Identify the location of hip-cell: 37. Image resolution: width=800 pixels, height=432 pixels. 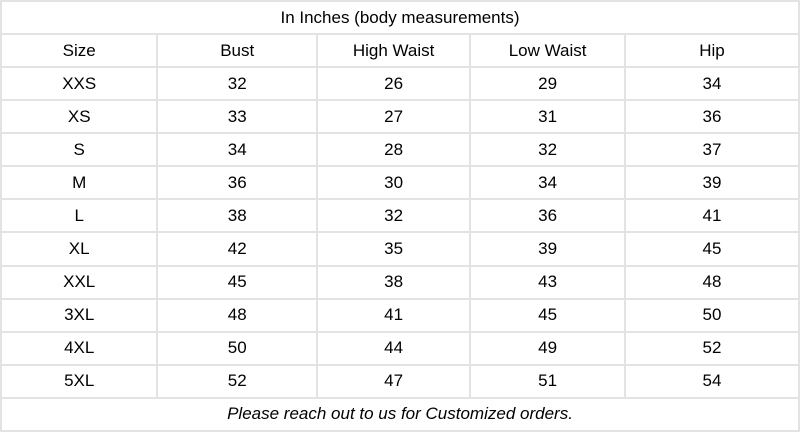
(712, 150).